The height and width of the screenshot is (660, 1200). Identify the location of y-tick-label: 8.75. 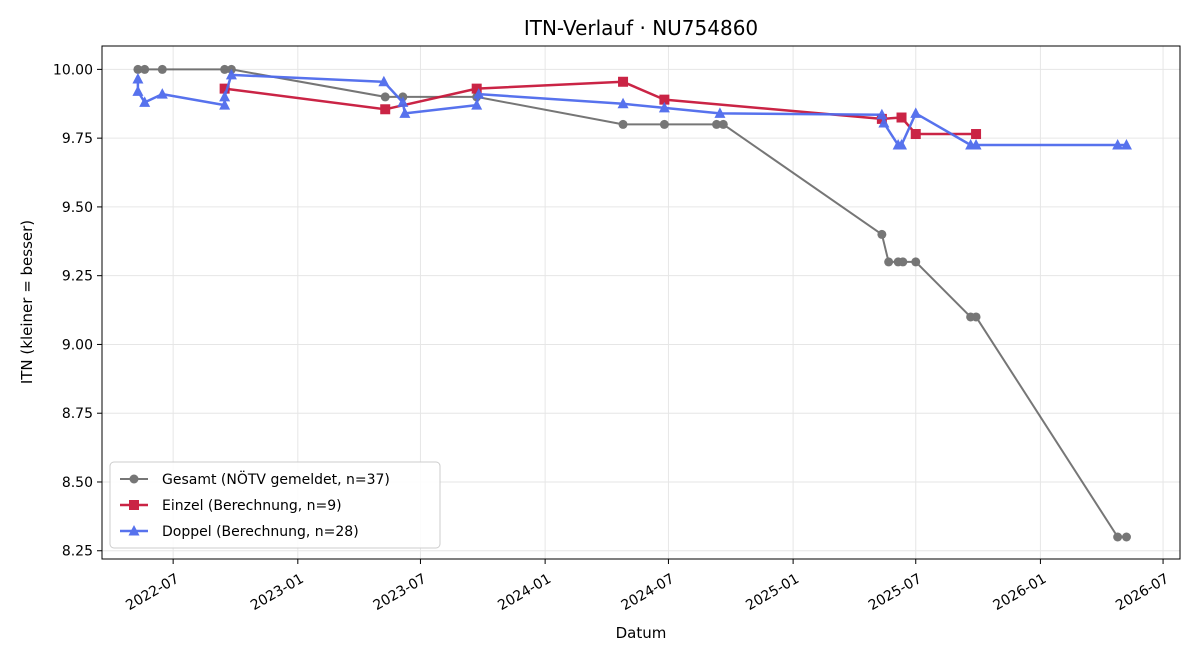
(77, 414).